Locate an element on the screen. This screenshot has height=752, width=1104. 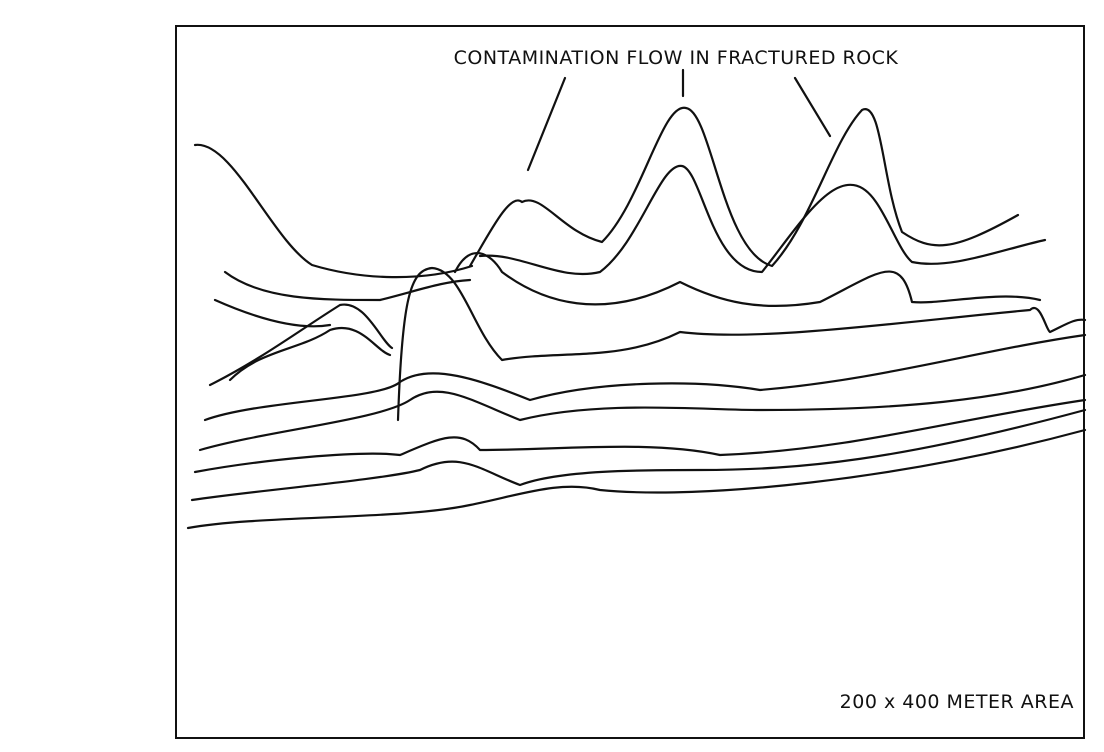
pointer-lines is located at coordinates (679, 120).